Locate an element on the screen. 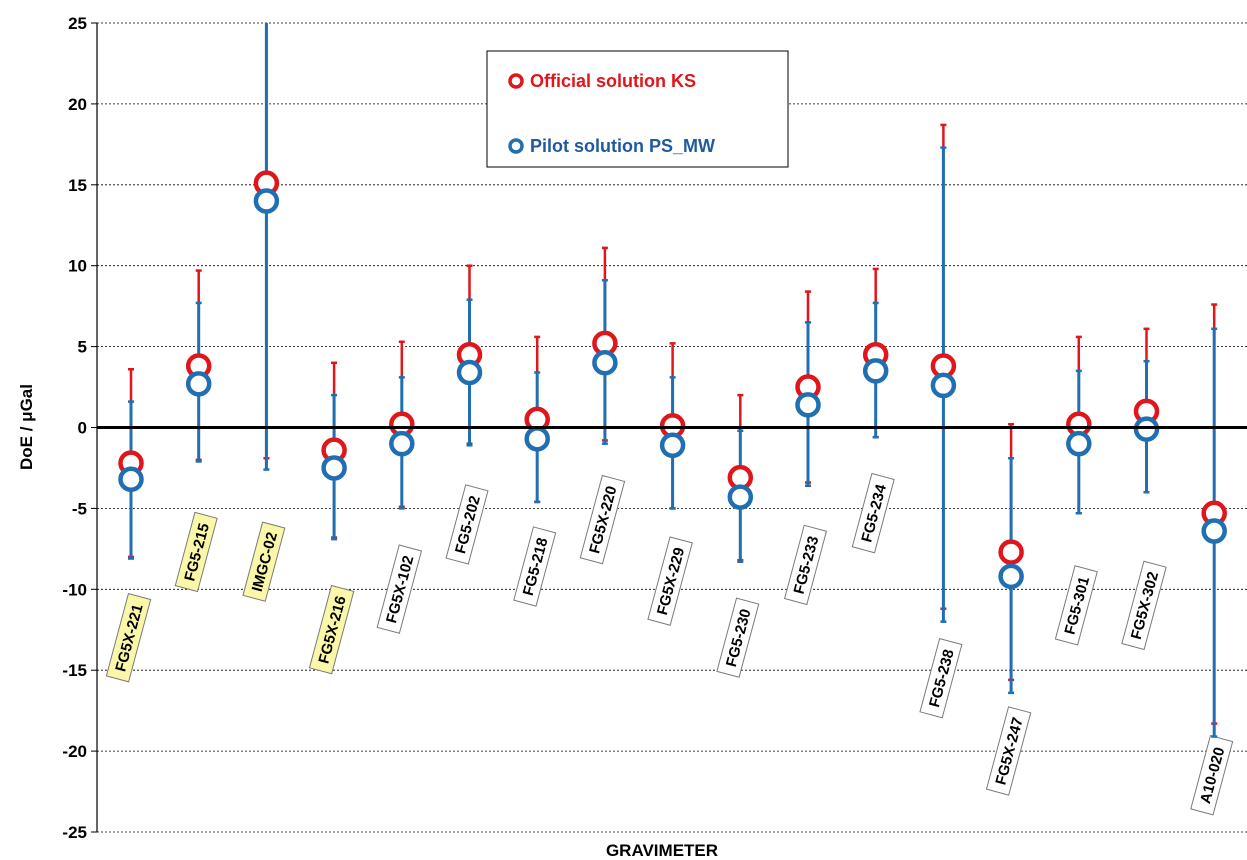  y-tick-label: 20 is located at coordinates (77, 104).